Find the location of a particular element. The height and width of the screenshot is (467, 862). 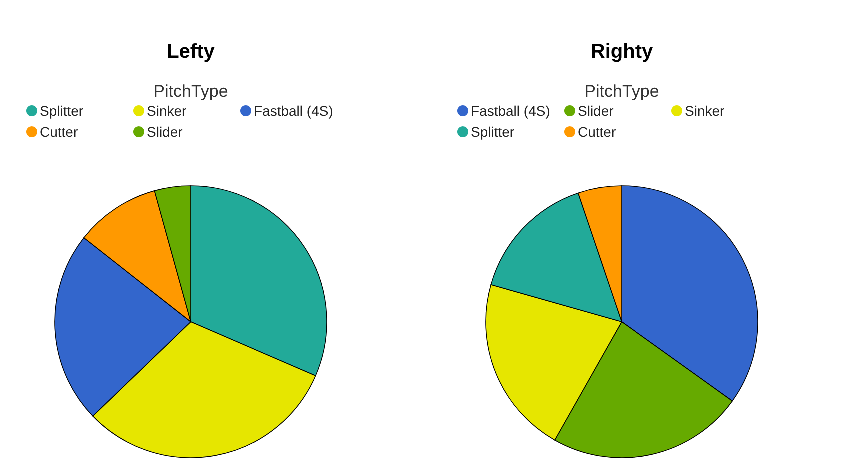

chart-title: Lefty is located at coordinates (191, 52).